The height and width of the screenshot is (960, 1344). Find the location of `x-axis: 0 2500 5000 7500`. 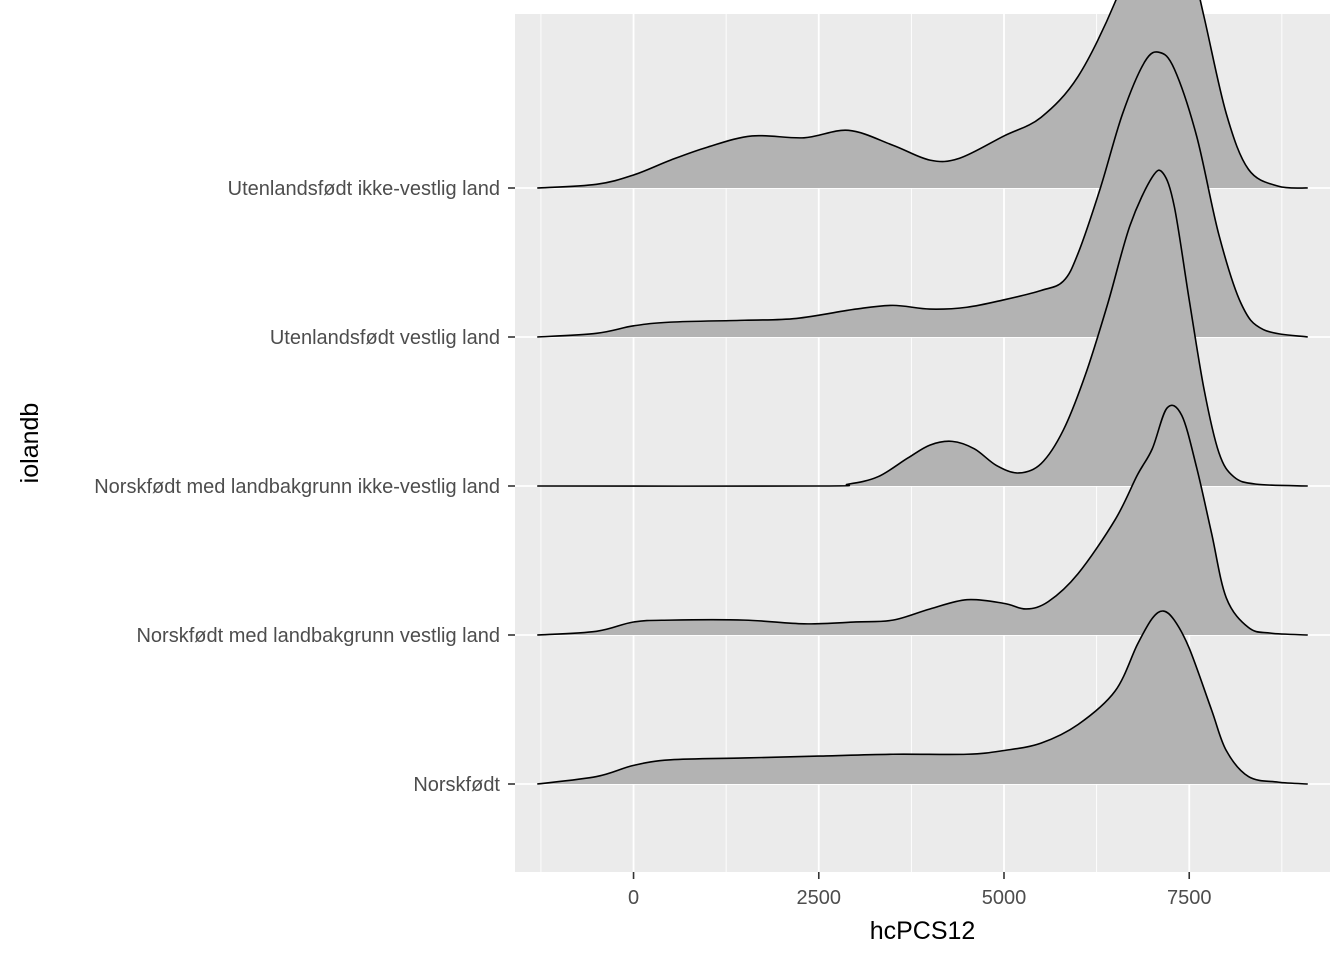

x-axis: 0 2500 5000 7500 is located at coordinates (919, 890).